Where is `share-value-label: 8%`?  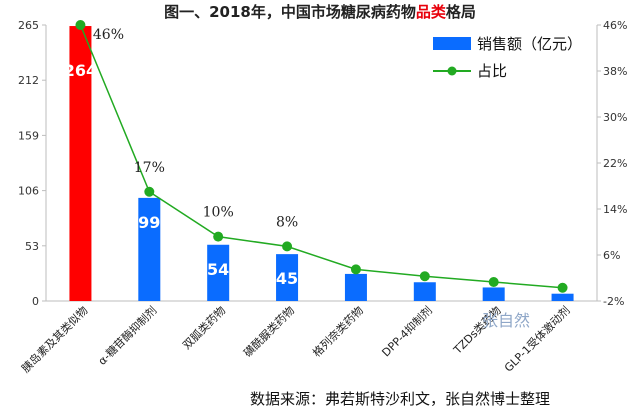 share-value-label: 8% is located at coordinates (287, 222).